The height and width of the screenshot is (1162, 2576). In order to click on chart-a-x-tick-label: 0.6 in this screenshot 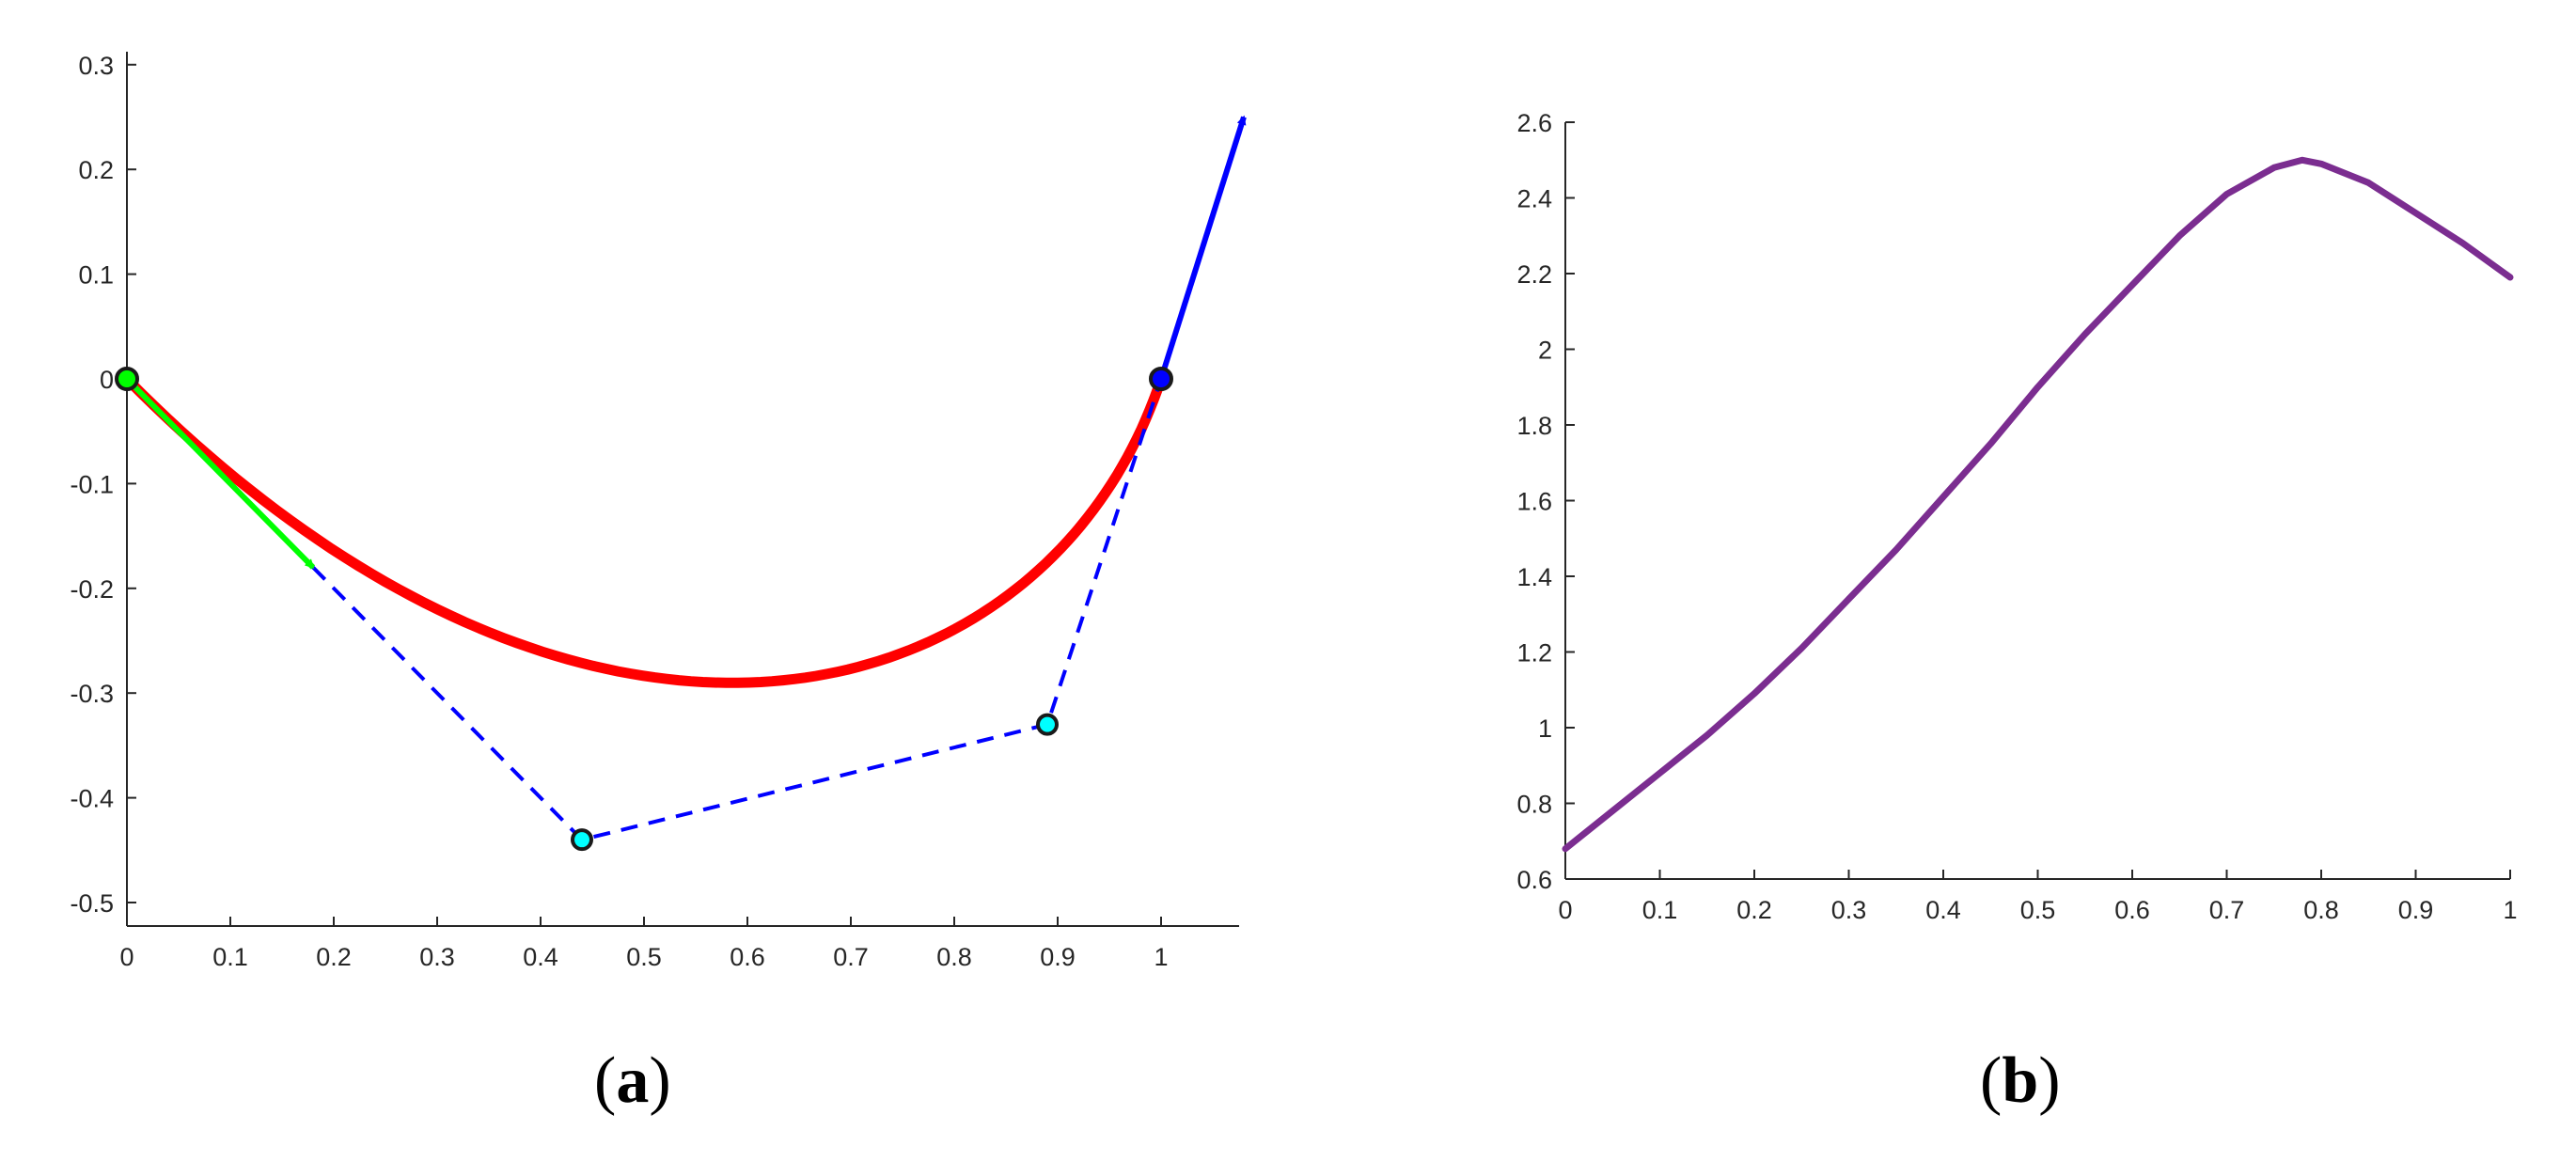, I will do `click(748, 957)`.